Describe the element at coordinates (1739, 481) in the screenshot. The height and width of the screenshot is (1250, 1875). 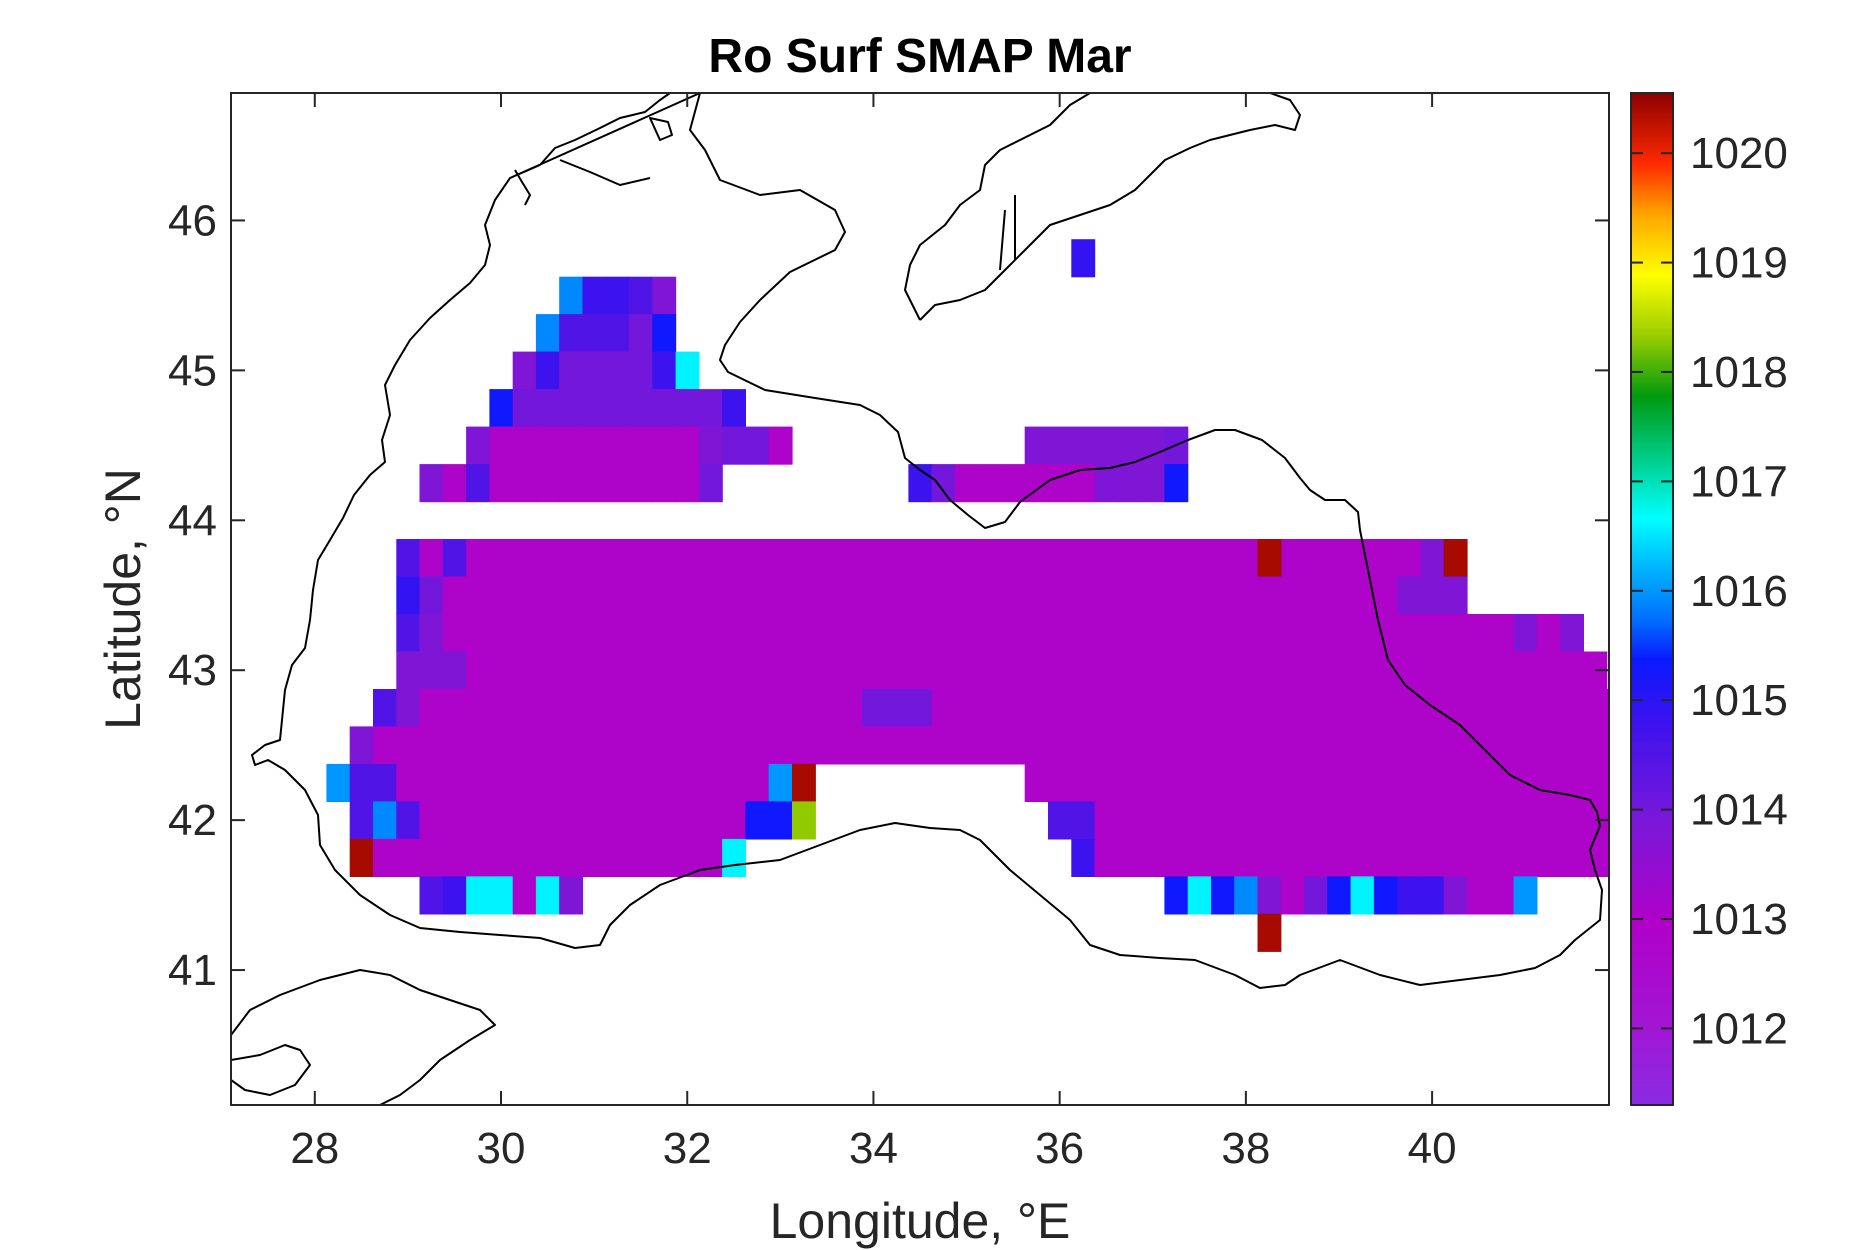
I see `colorbar-tick-label: 1017` at that location.